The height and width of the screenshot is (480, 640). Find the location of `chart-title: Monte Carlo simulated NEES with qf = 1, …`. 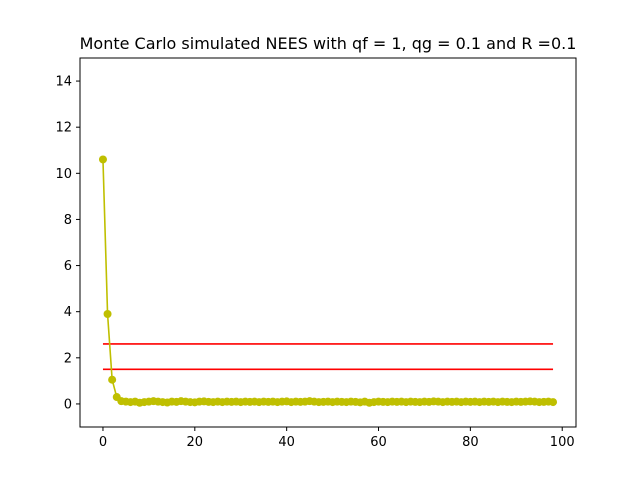

chart-title: Monte Carlo simulated NEES with qf = 1, … is located at coordinates (328, 43).